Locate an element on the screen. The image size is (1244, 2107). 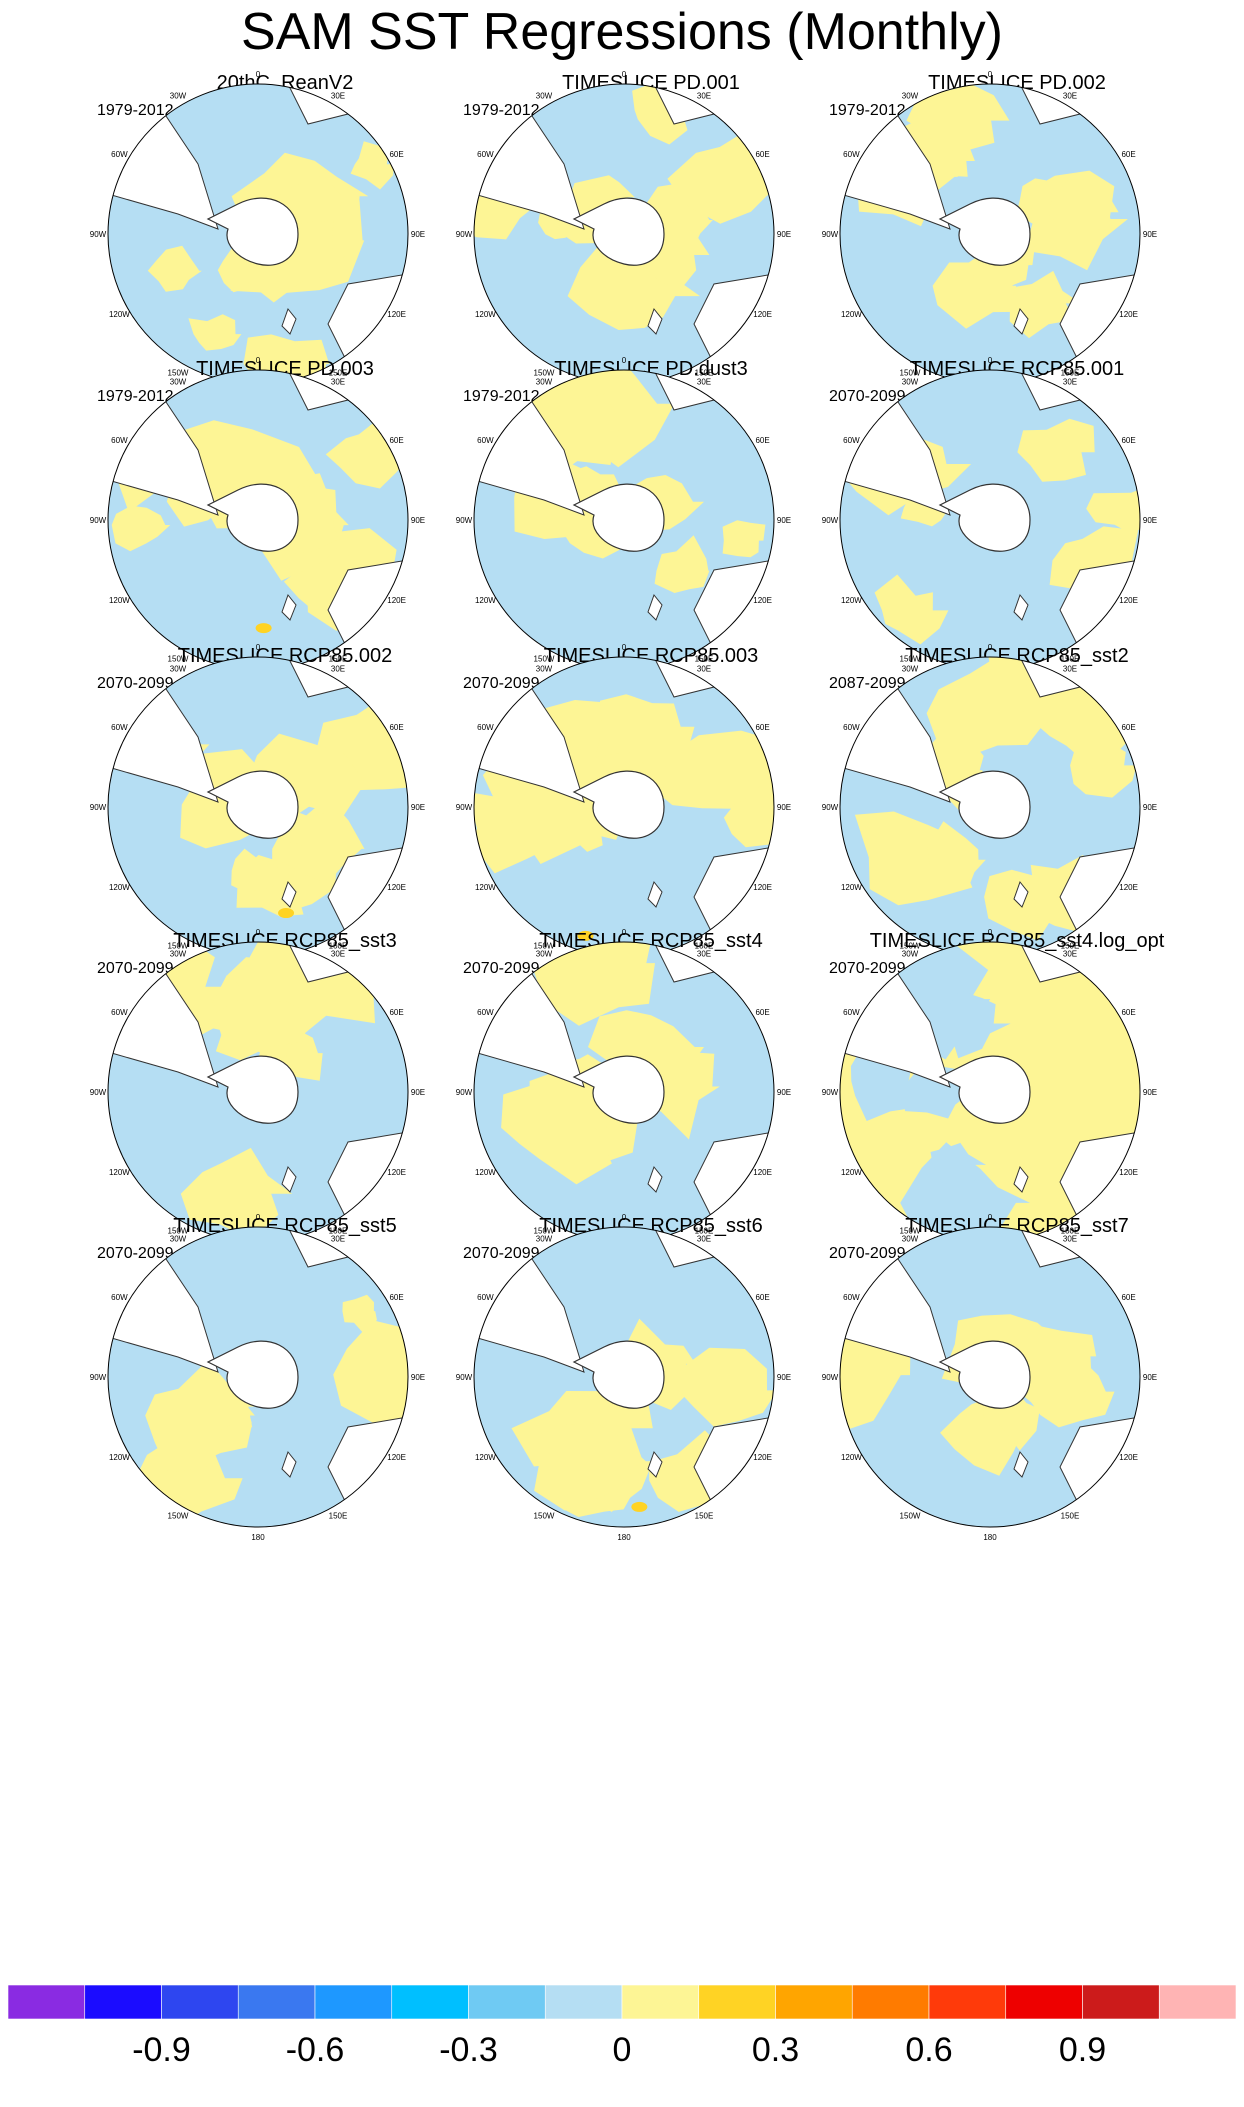
panel-title: TIMESLICE RCP85_sst4.log_opt is located at coordinates (1017, 941).